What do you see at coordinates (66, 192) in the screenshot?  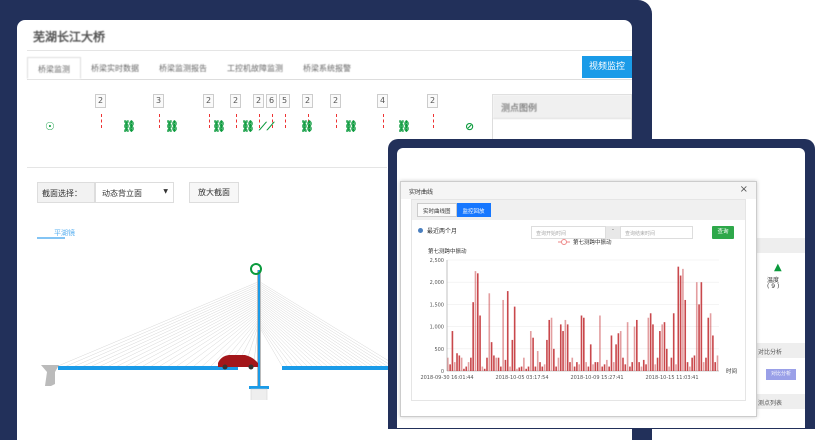 I see `section-label: 截面选择：` at bounding box center [66, 192].